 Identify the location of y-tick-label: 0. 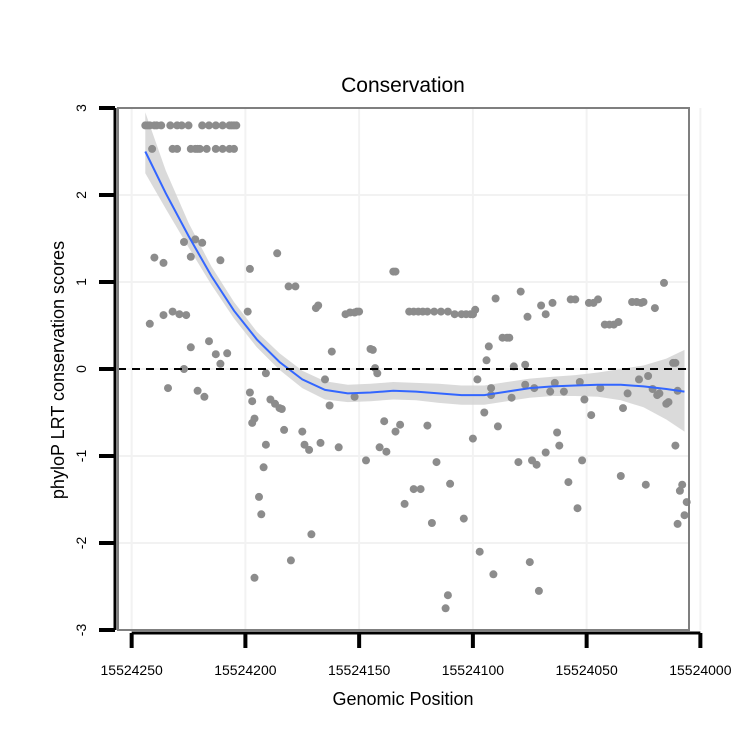
(81, 369).